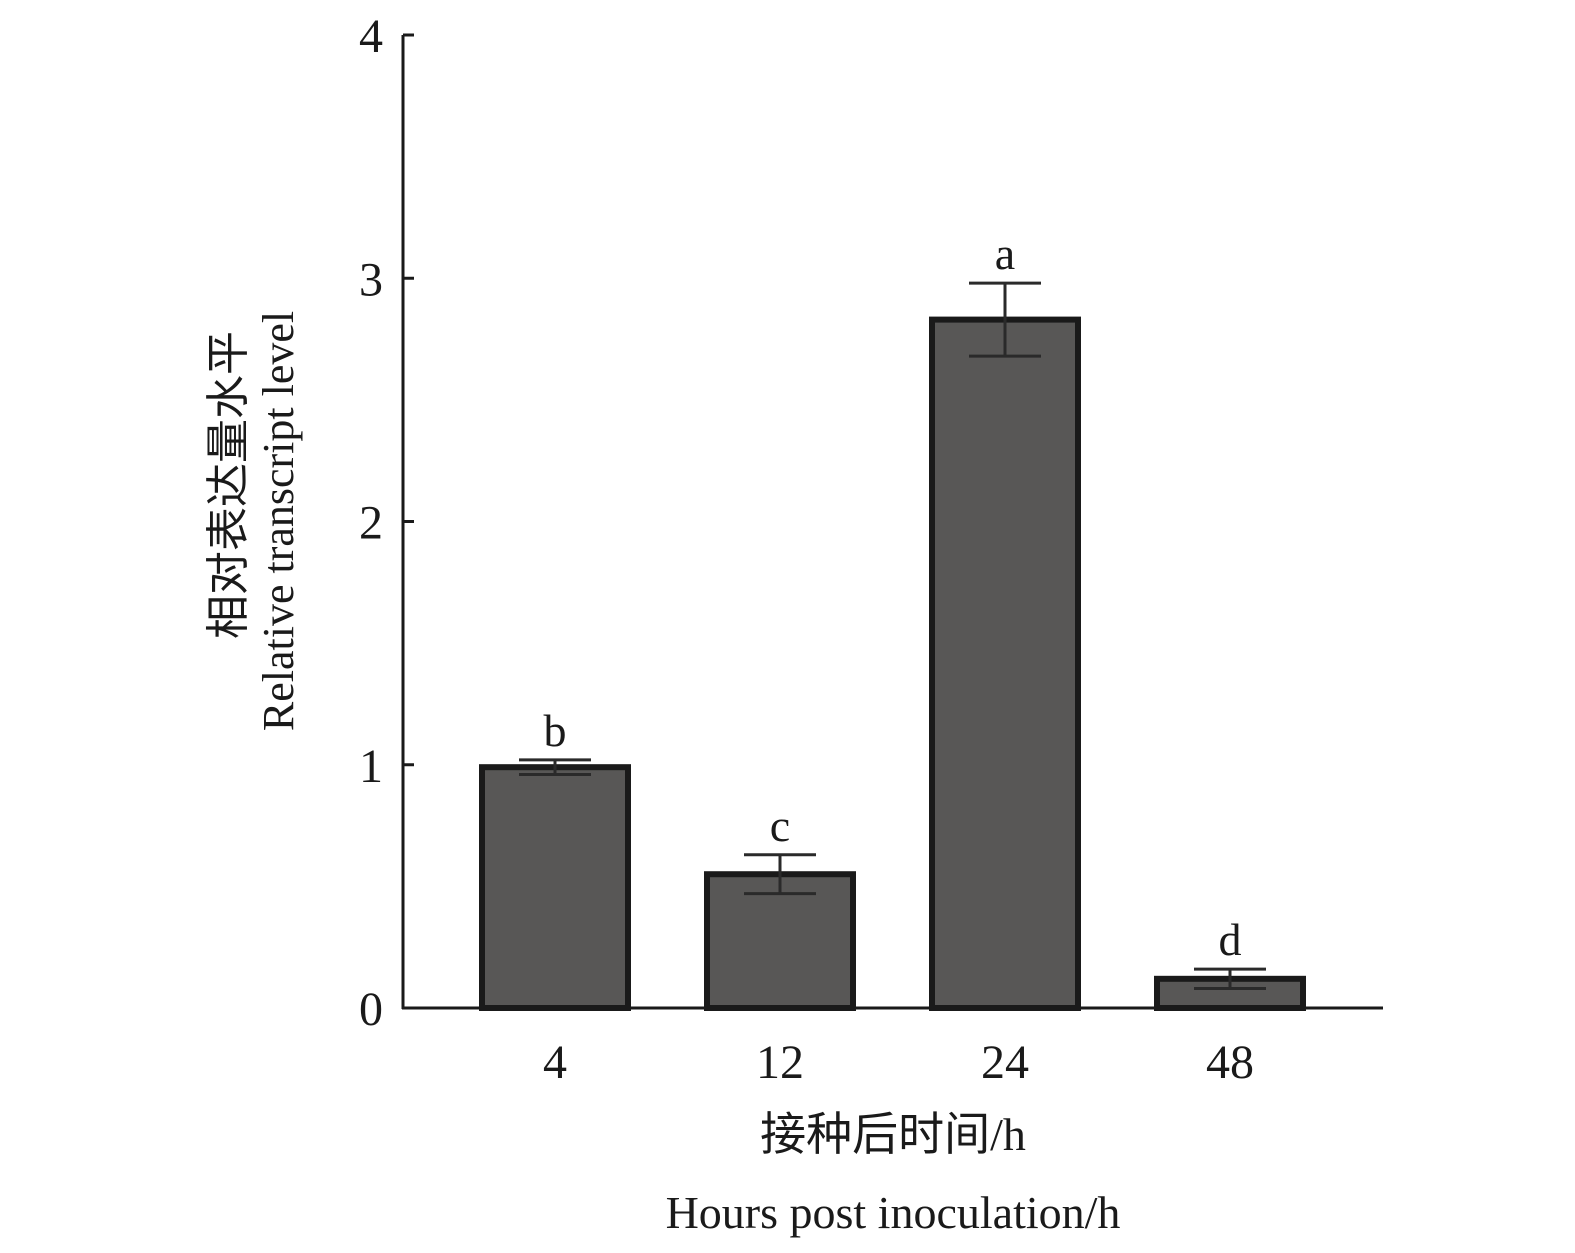 This screenshot has height=1253, width=1575. Describe the element at coordinates (371, 1009) in the screenshot. I see `y-tick-label: 0` at that location.